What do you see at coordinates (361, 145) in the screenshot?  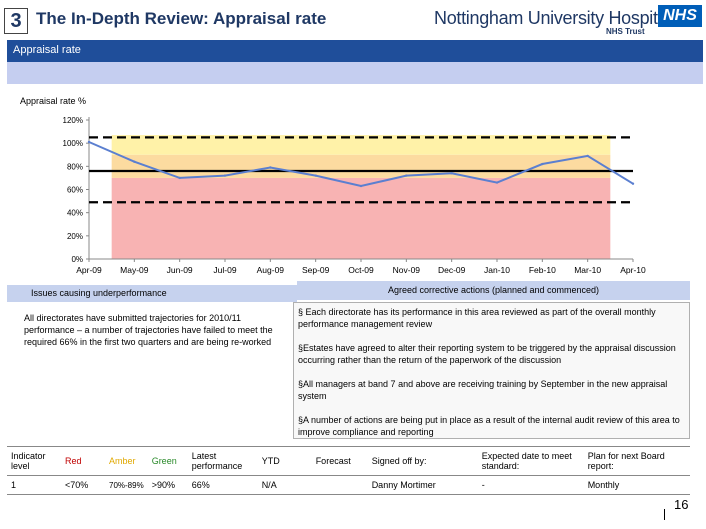 I see `band-green` at bounding box center [361, 145].